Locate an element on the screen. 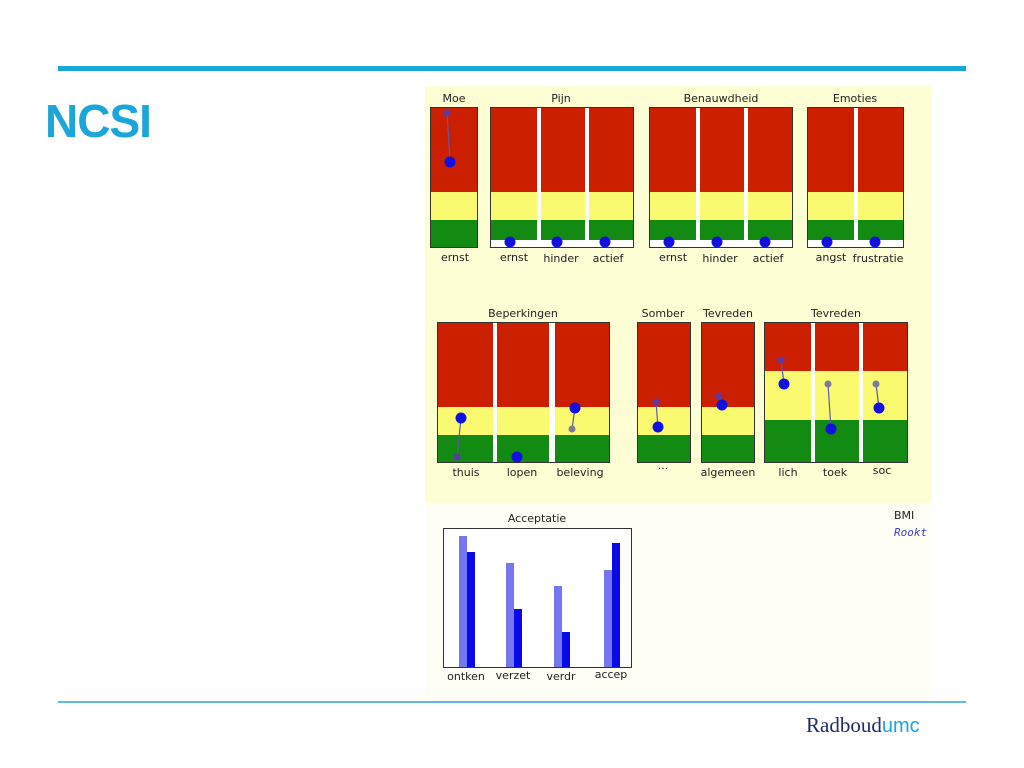  panel-title-pijn: Pijn is located at coordinates (561, 98).